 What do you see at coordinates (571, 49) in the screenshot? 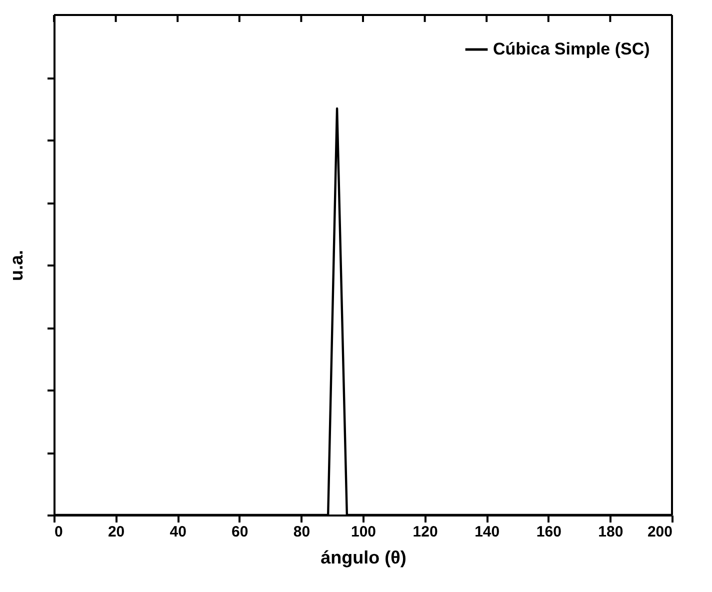
I see `legend-label: Cúbica Simple (SC)` at bounding box center [571, 49].